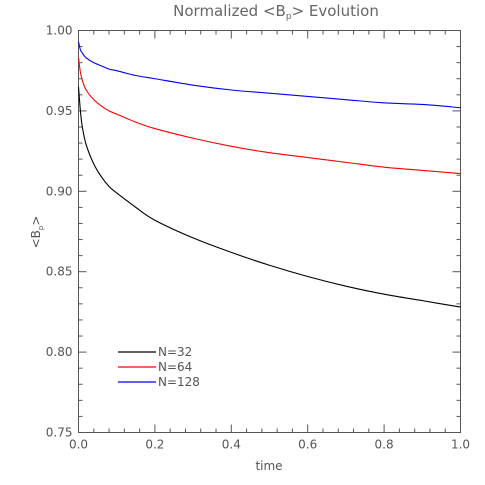  Describe the element at coordinates (41, 227) in the screenshot. I see `y-axis-label-sub: p` at that location.